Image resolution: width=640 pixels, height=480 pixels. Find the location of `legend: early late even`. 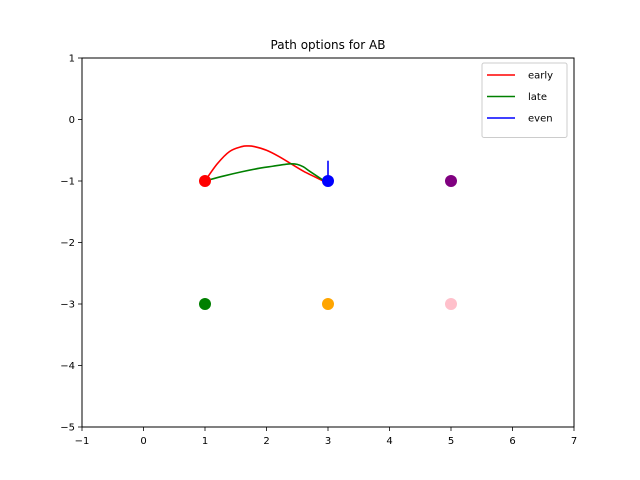

legend: early late even is located at coordinates (524, 100).